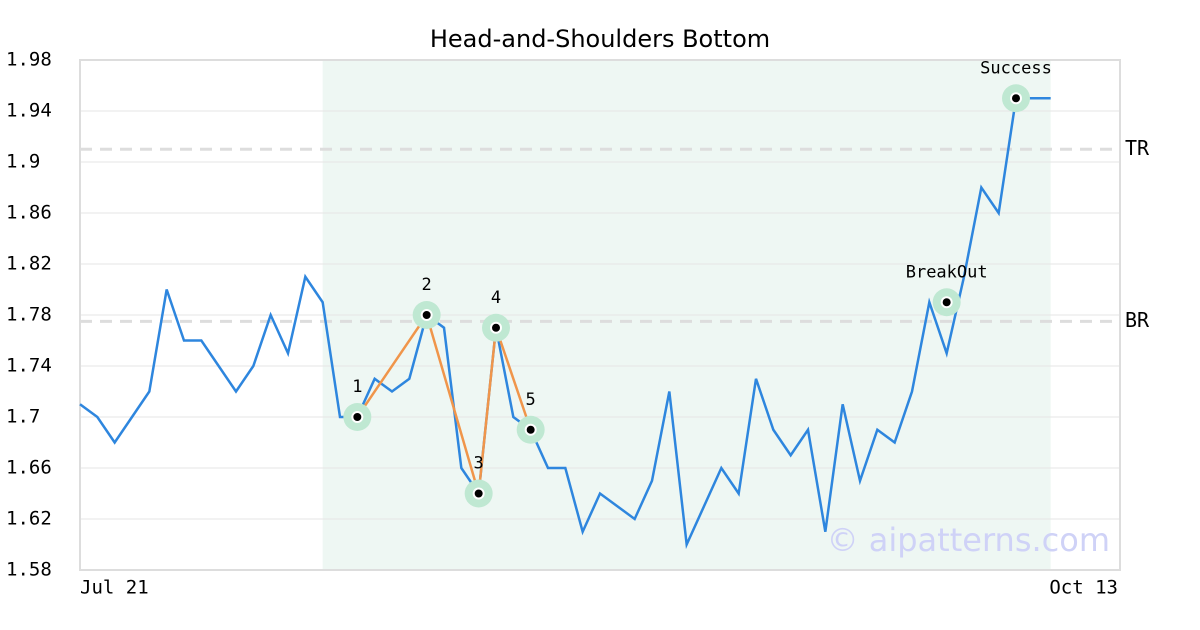 The image size is (1200, 630). Describe the element at coordinates (29, 519) in the screenshot. I see `y-tick-label: 1.62` at that location.